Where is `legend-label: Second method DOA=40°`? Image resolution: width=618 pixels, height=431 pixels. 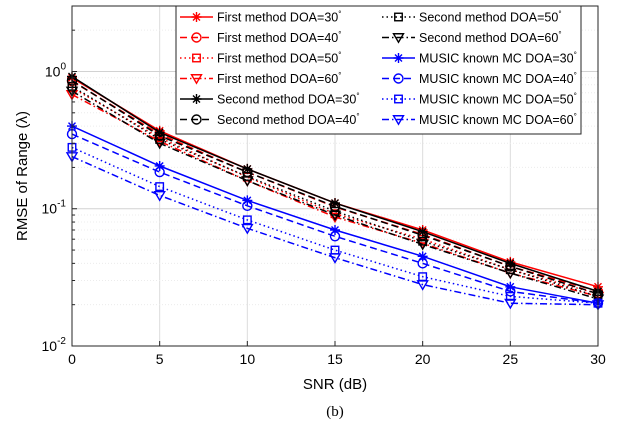
legend-label: Second method DOA=40° is located at coordinates (288, 119).